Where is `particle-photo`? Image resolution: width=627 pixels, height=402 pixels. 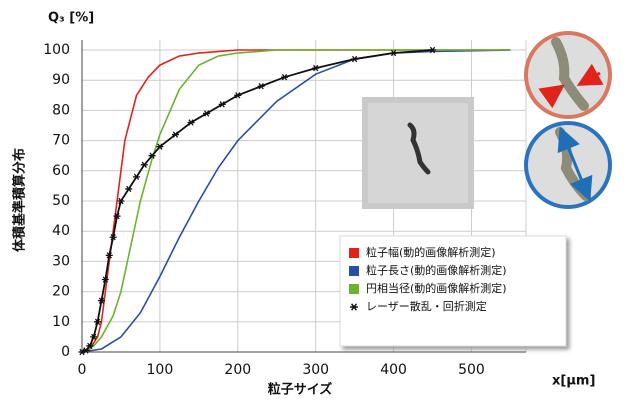
particle-photo is located at coordinates (418, 153).